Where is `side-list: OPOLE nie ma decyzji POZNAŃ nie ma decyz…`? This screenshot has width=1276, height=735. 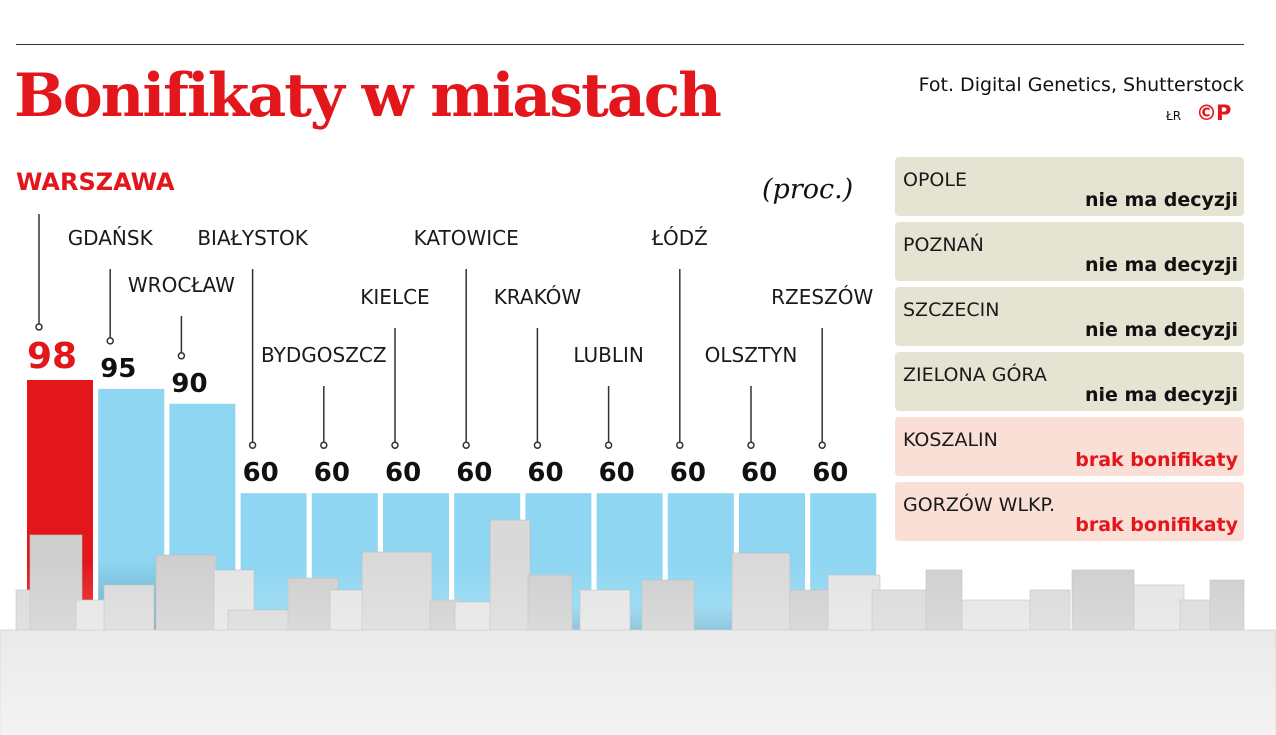 side-list: OPOLE nie ma decyzji POZNAŃ nie ma decyz… is located at coordinates (1069, 352).